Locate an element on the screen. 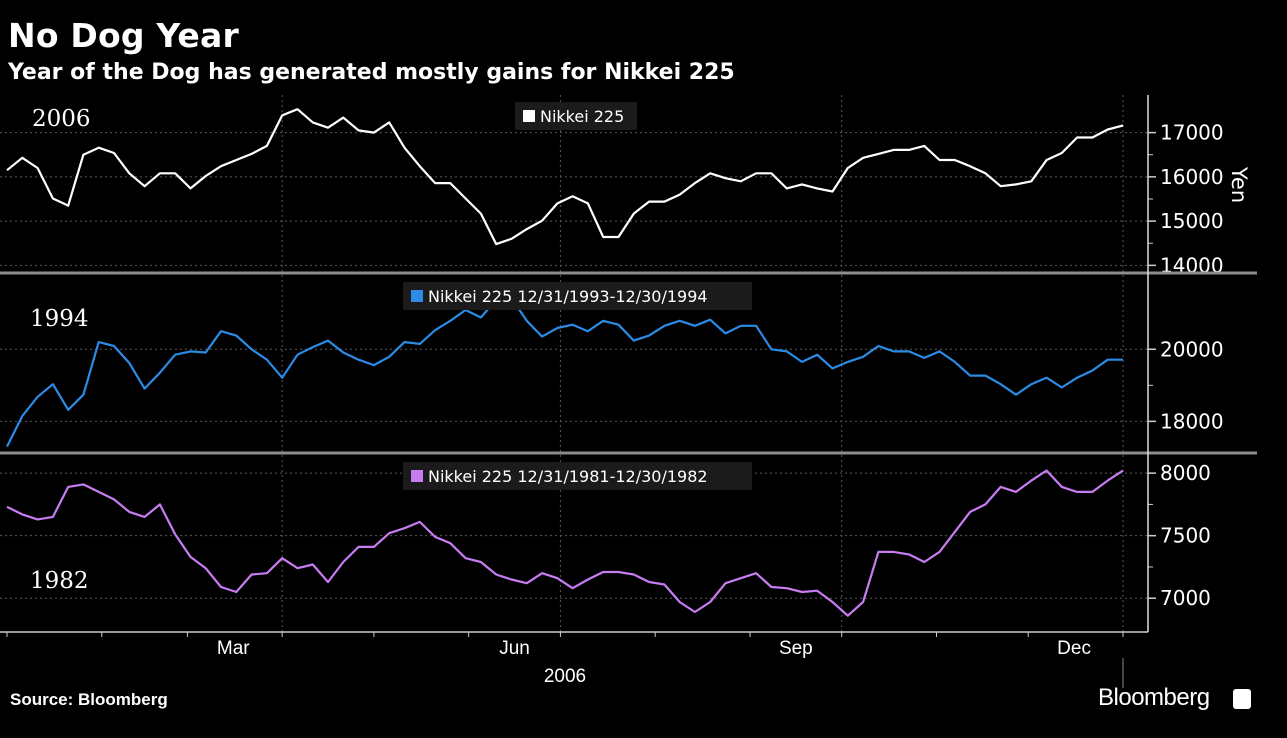 The height and width of the screenshot is (738, 1287). x-tick-label: Dec is located at coordinates (1074, 648).